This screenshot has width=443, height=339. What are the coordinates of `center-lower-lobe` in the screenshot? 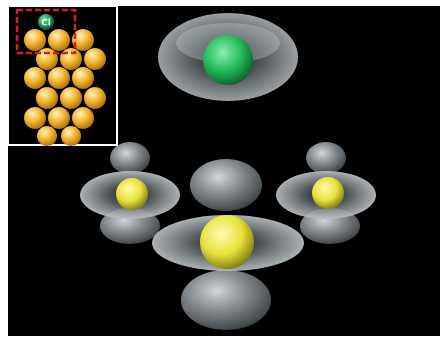 It's located at (226, 300).